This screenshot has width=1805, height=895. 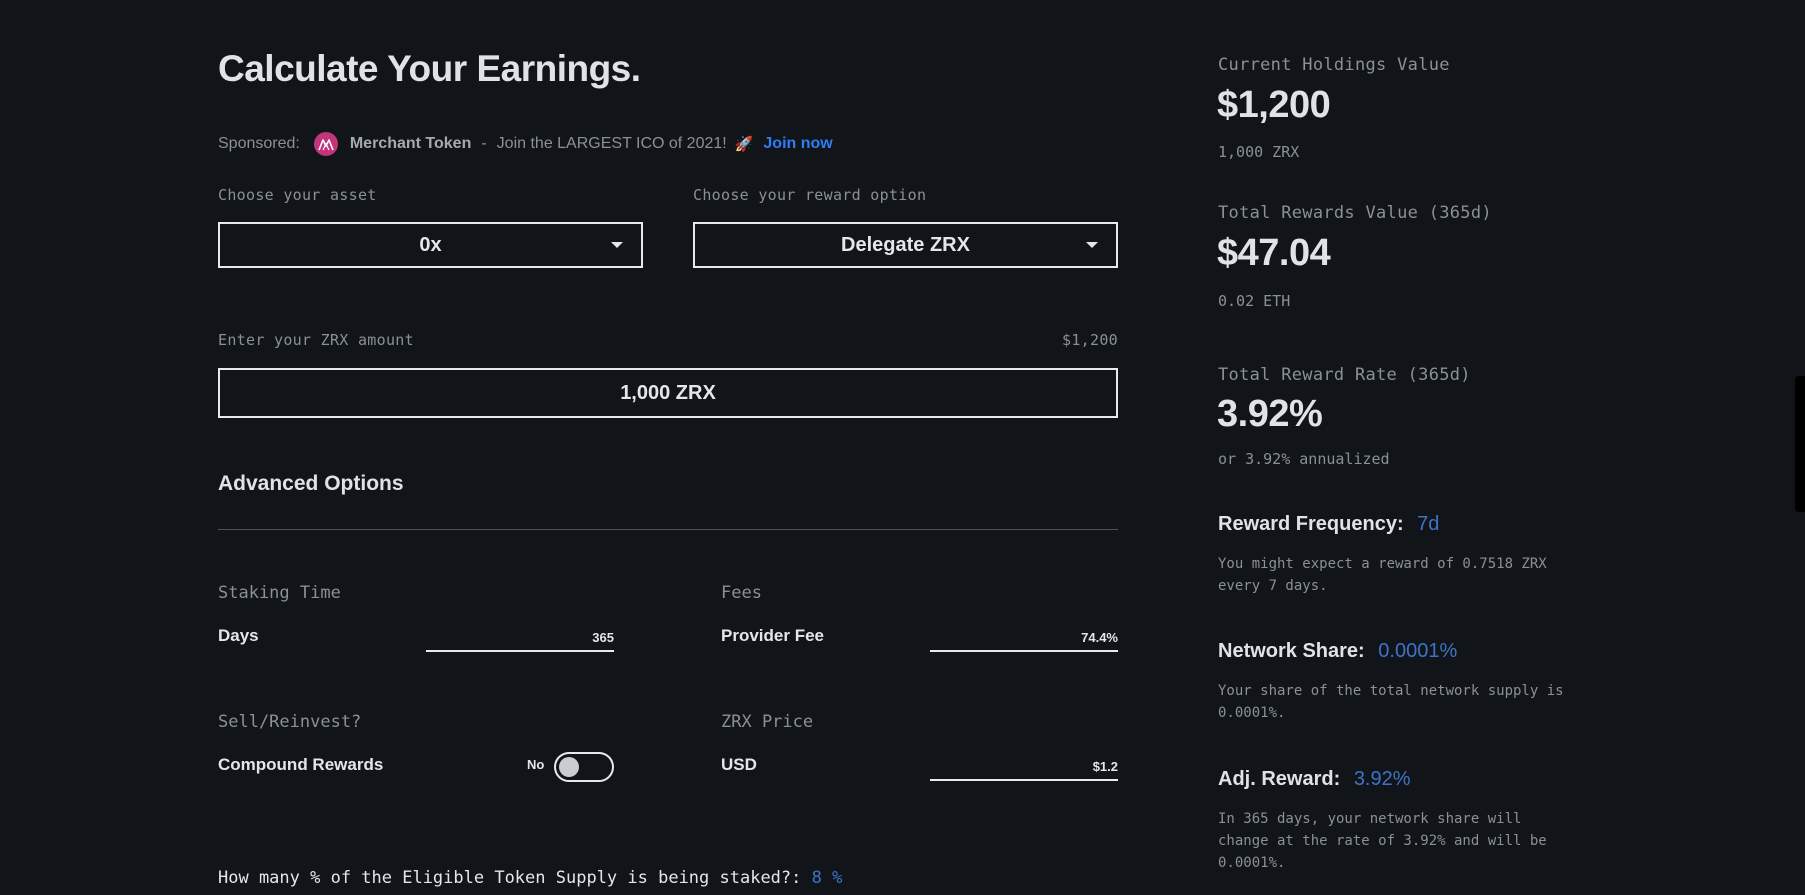 I want to click on reward-option-select: Delegate ZRX, so click(x=905, y=245).